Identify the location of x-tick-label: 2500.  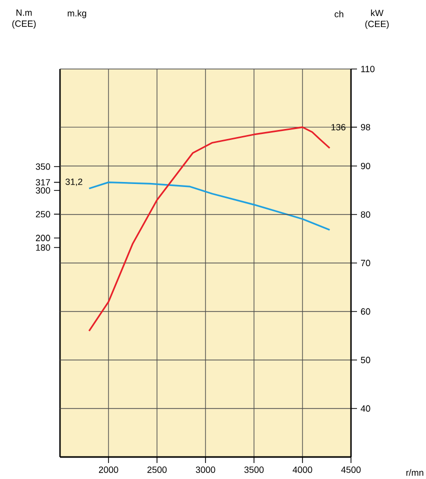
(157, 469).